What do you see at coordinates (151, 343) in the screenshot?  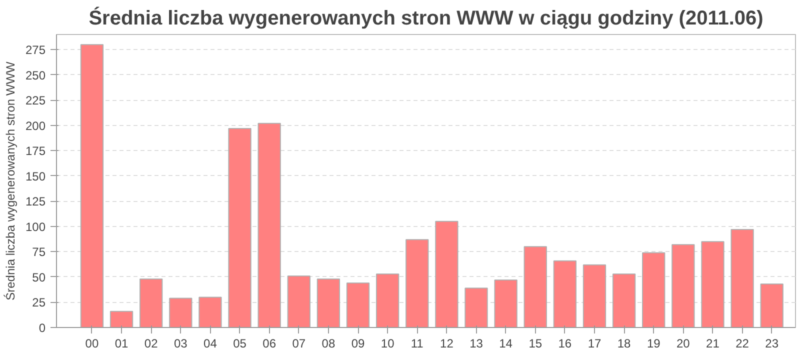 I see `x-tick-label: 02` at bounding box center [151, 343].